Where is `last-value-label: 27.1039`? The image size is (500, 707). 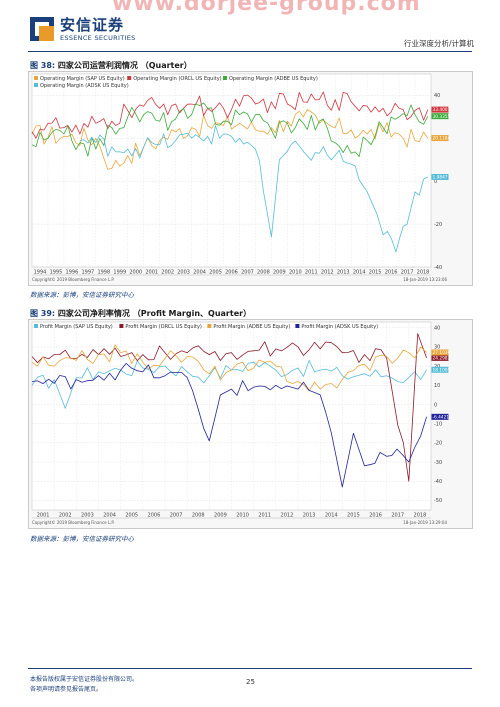 last-value-label: 27.1039 is located at coordinates (442, 353).